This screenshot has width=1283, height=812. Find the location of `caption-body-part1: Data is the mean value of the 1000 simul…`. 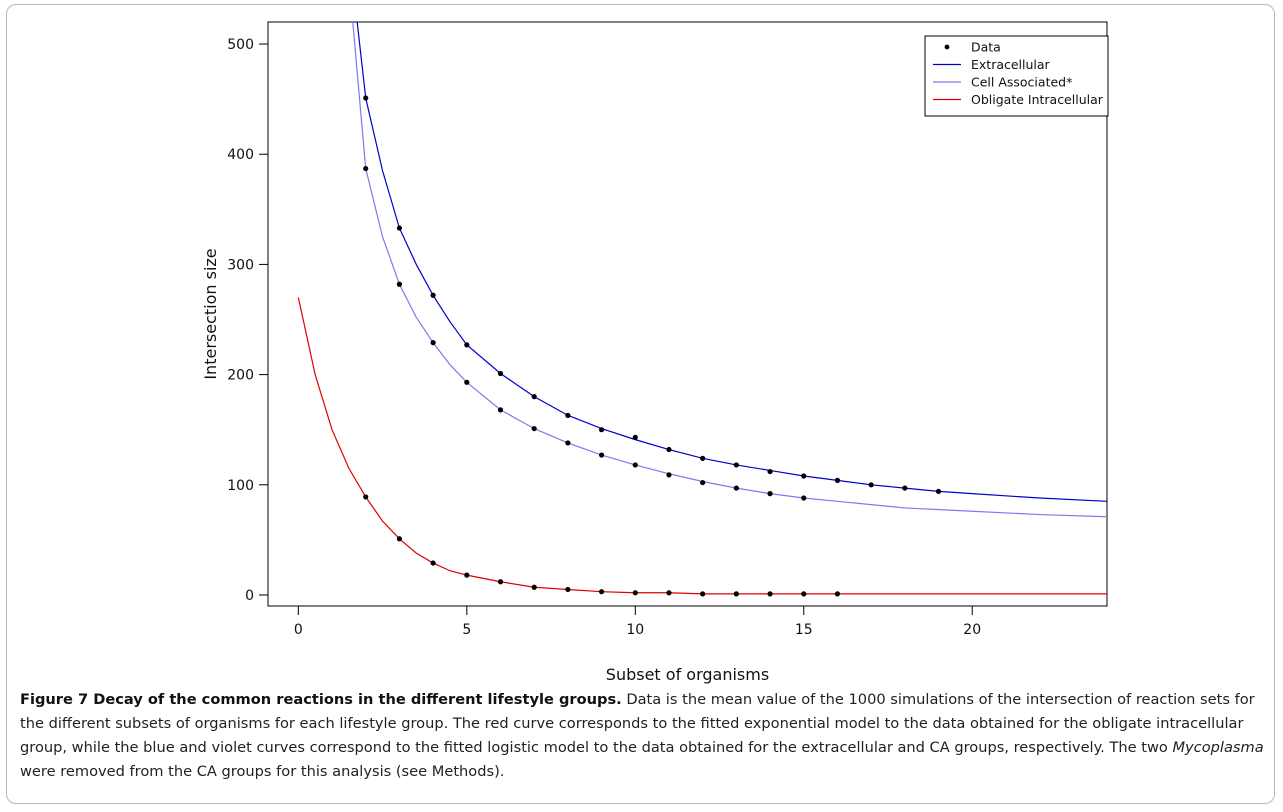

caption-body-part1: Data is the mean value of the 1000 simul… is located at coordinates (637, 723).